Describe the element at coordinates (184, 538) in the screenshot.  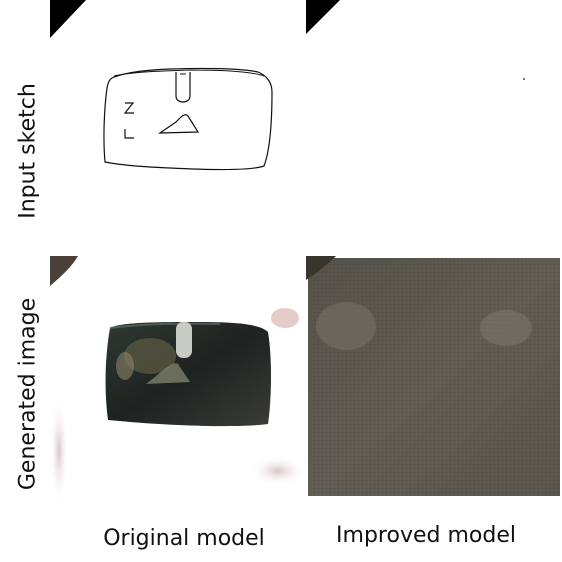
I see `column-label-original-model: Original model` at that location.